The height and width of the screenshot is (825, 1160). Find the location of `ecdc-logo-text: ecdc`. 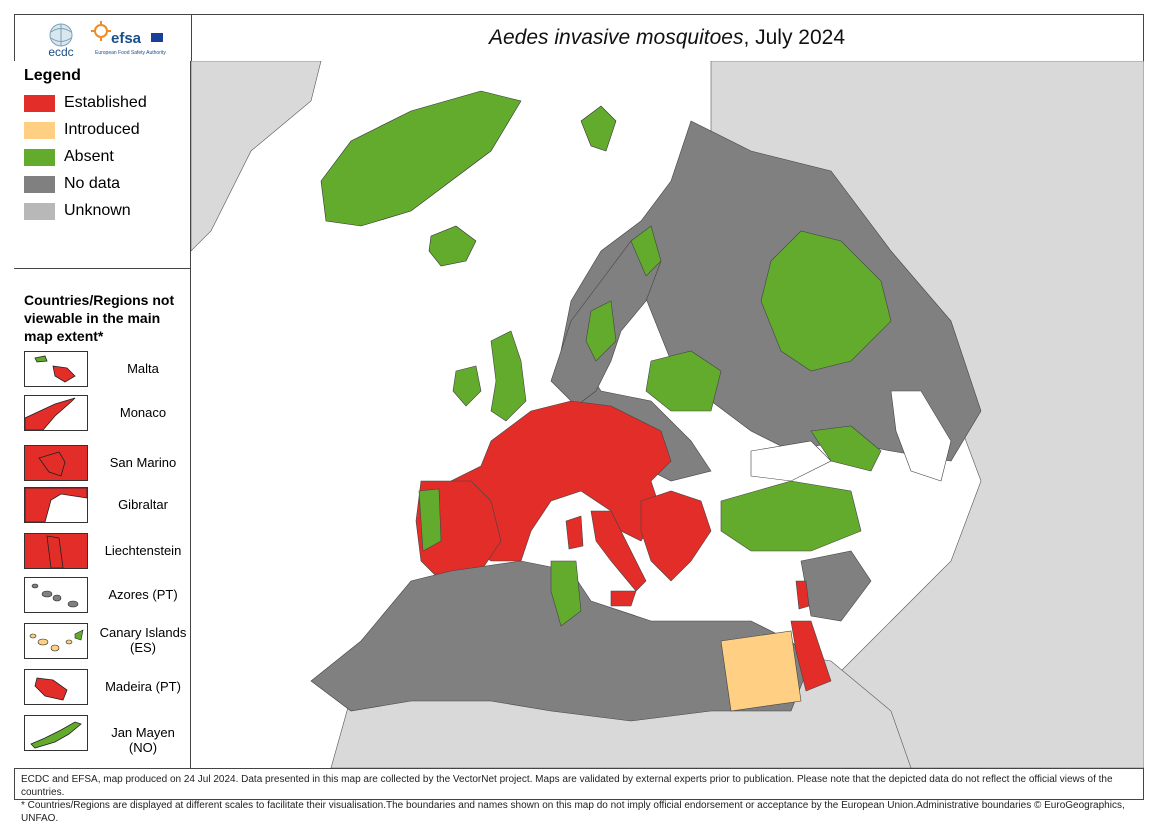

ecdc-logo-text: ecdc is located at coordinates (60, 52).